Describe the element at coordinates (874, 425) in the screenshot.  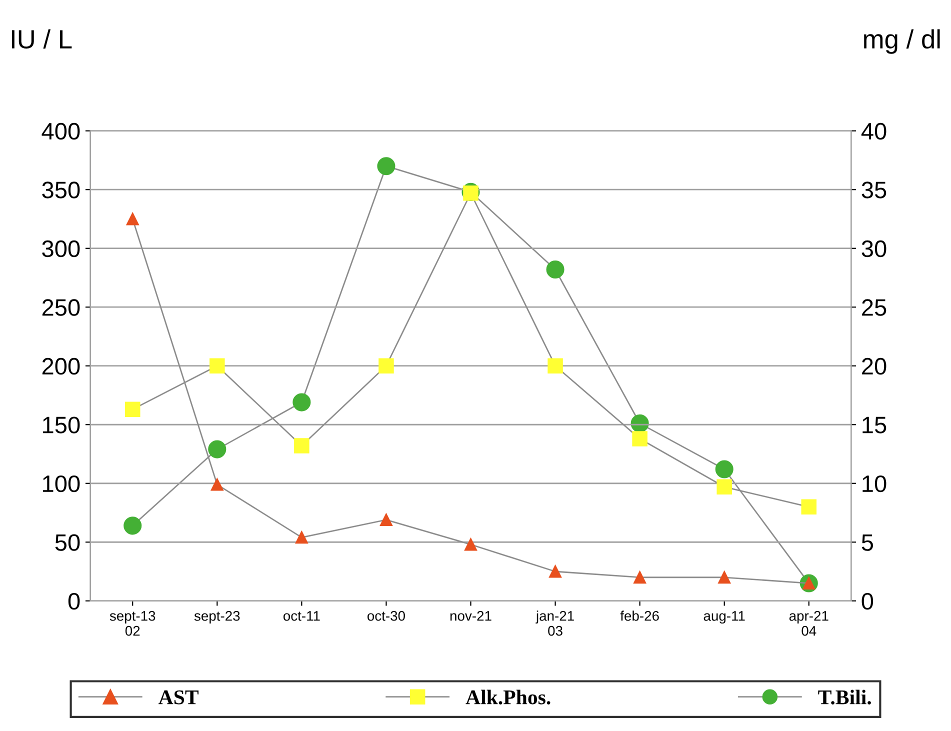
I see `y2-tick-label: 15` at that location.